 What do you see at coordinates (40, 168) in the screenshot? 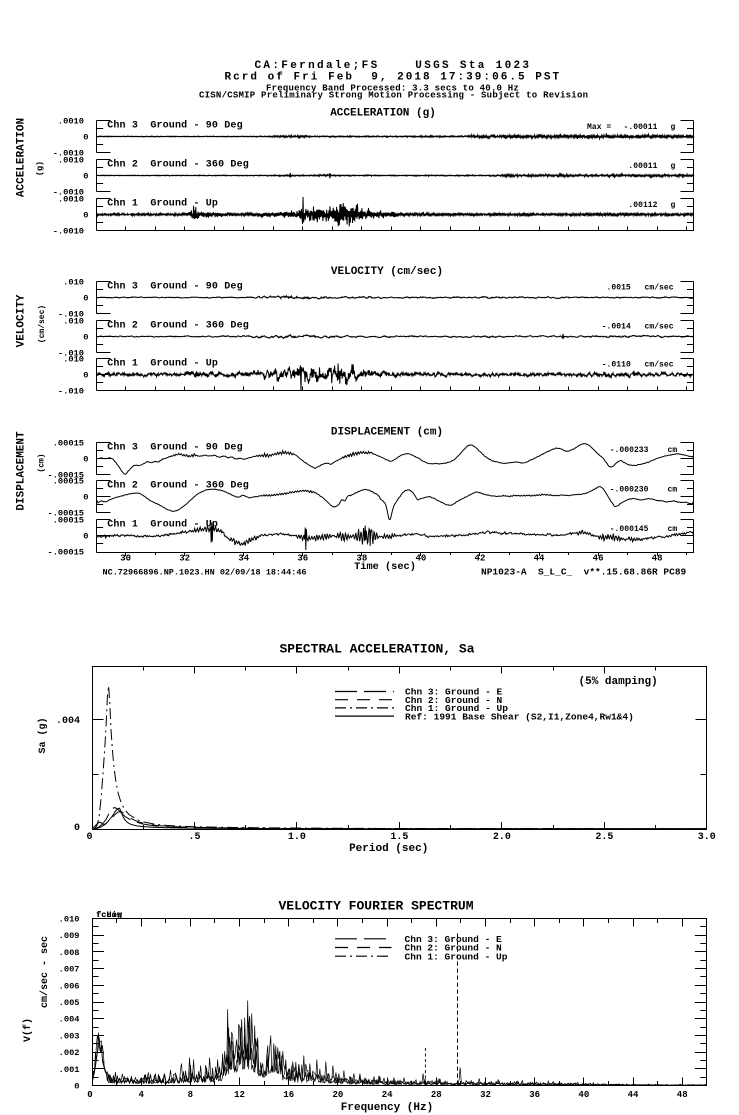
I see `svg-text: (g)` at bounding box center [40, 168].